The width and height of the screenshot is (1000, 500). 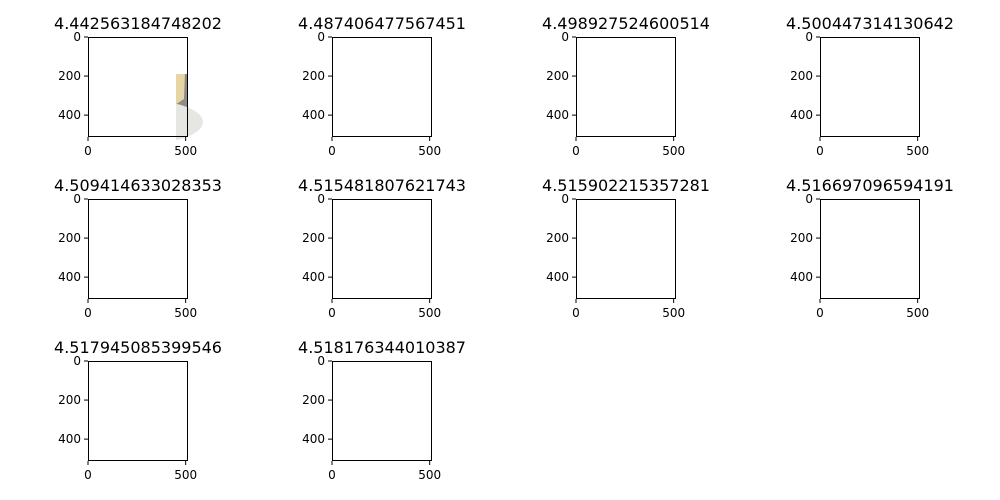 I want to click on subplot-title: 4.516697096594191, so click(x=870, y=185).